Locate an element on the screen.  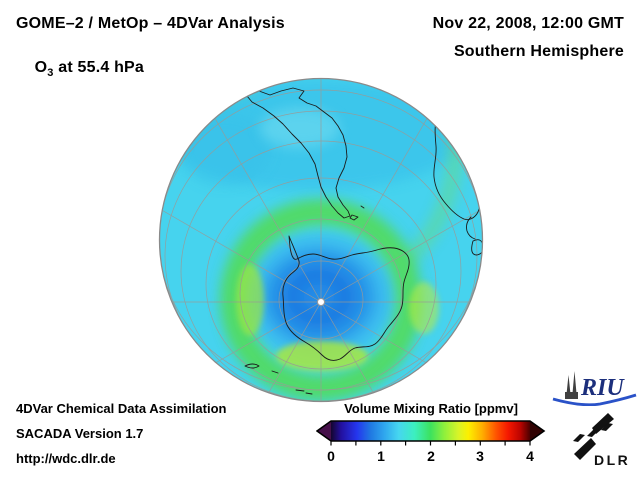
credit-line-url: http://wdc.dlr.de is located at coordinates (66, 458).